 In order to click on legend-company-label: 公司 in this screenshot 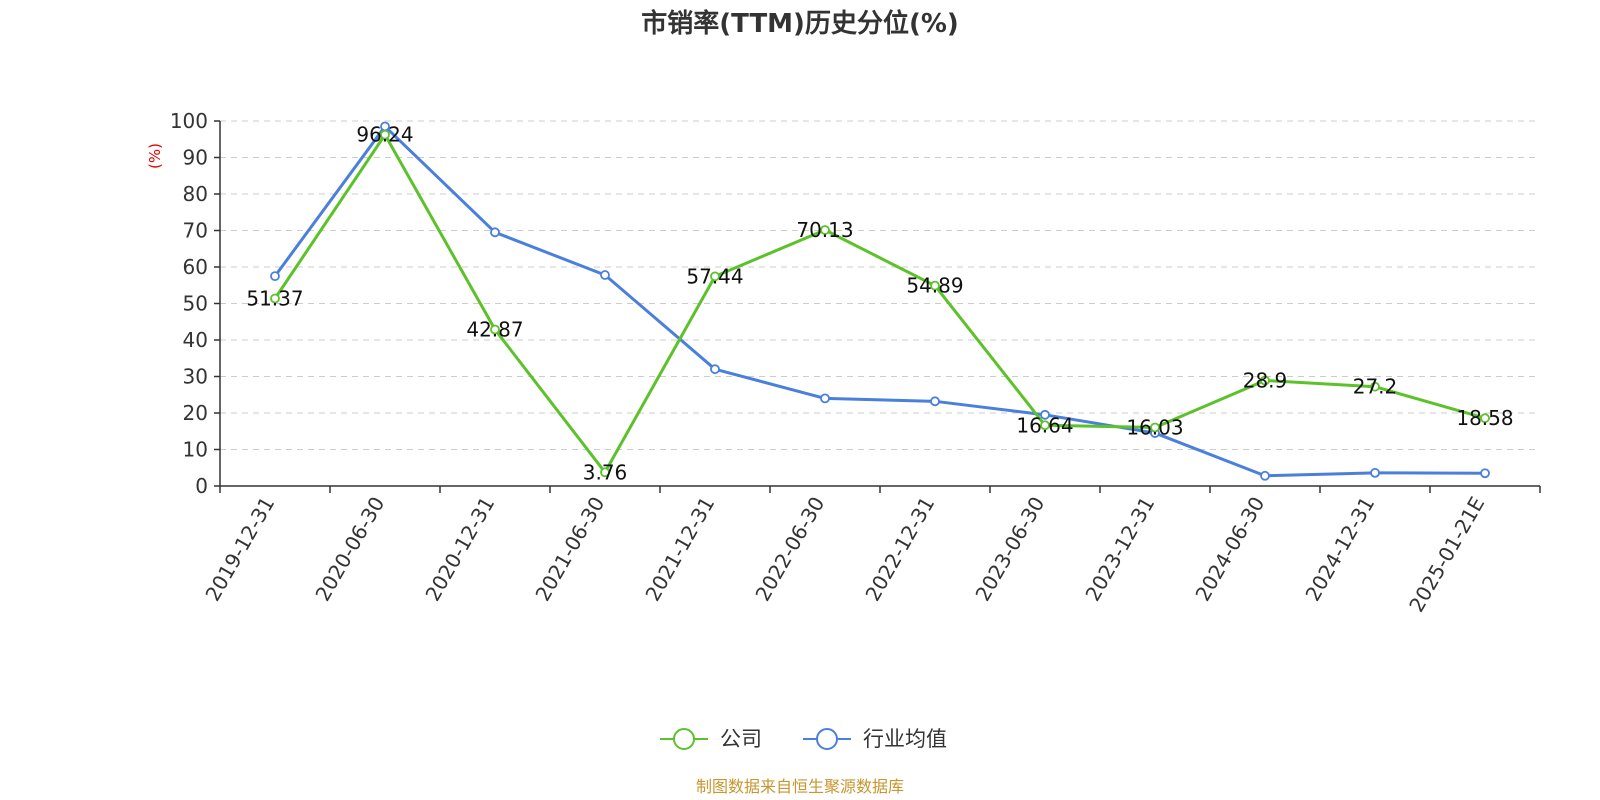, I will do `click(741, 739)`.